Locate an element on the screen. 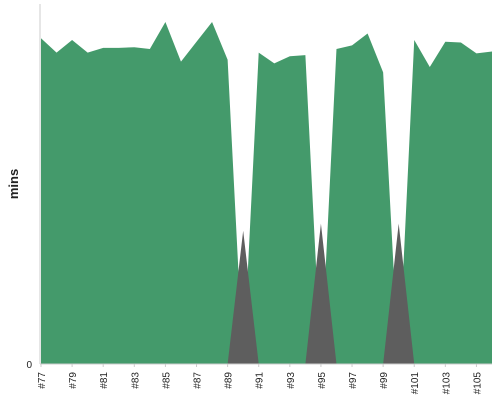 Image resolution: width=500 pixels, height=400 pixels. y-axis-label: mins is located at coordinates (13, 184).